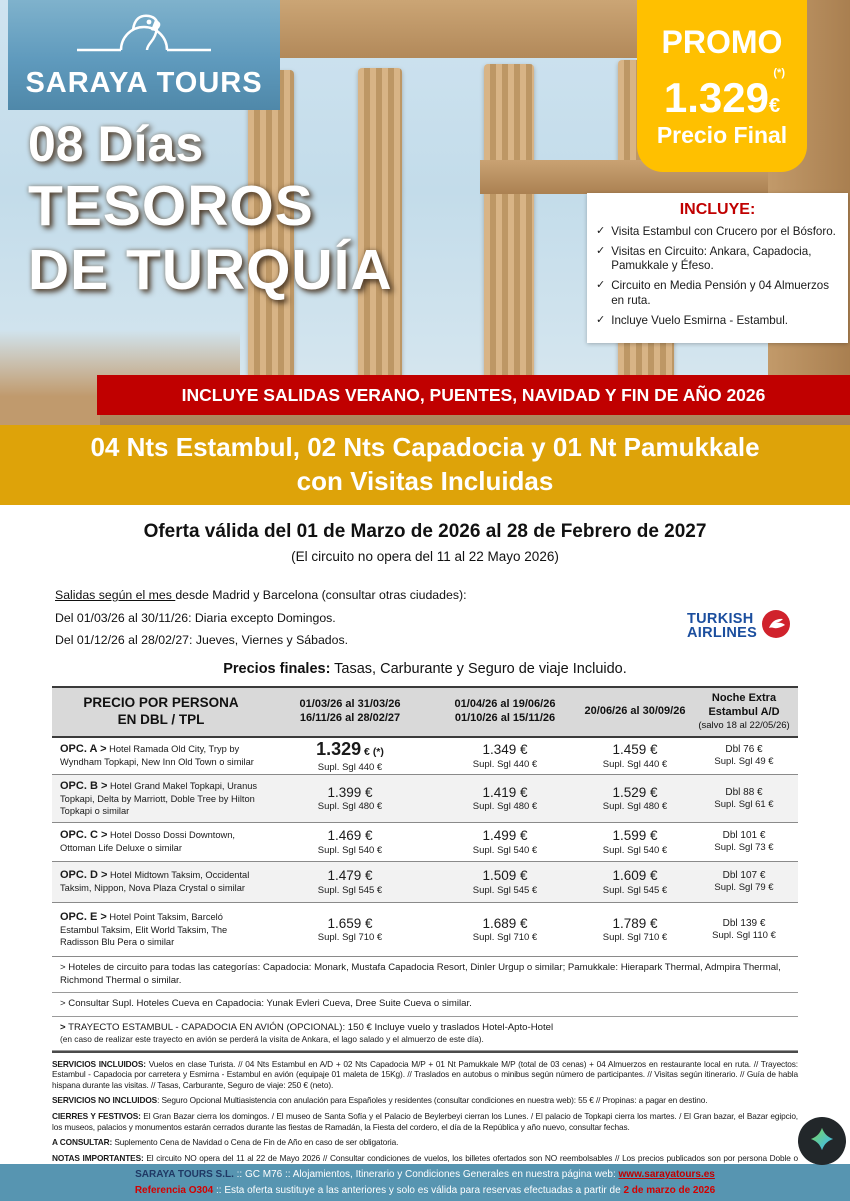 Image resolution: width=850 pixels, height=1201 pixels. Describe the element at coordinates (635, 798) in the screenshot. I see `price-cell: 1.529 € Supl. Sgl 480 €` at that location.